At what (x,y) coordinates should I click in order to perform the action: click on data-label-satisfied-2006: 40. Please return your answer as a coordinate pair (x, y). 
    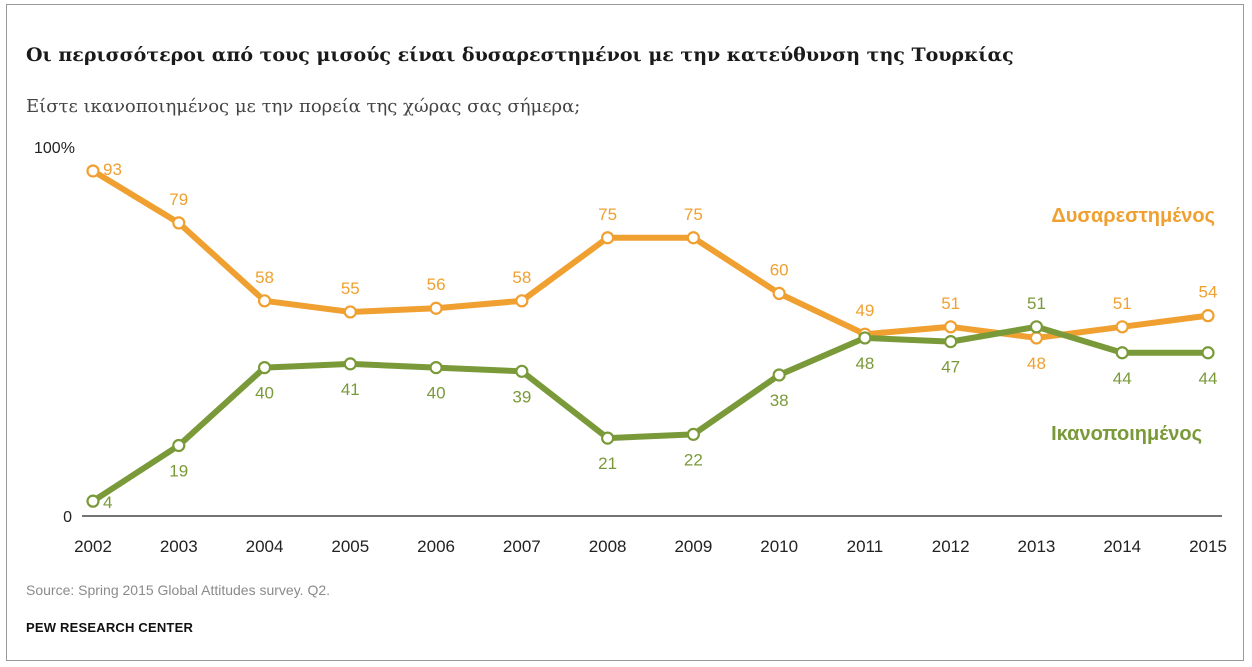
    Looking at the image, I should click on (436, 393).